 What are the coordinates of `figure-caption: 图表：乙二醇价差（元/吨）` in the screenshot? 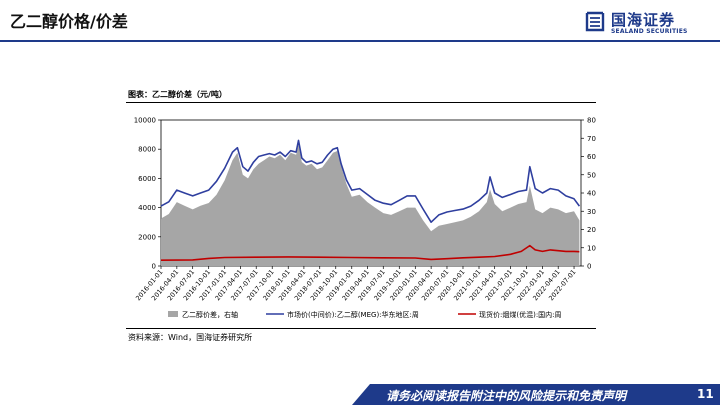 It's located at (177, 94).